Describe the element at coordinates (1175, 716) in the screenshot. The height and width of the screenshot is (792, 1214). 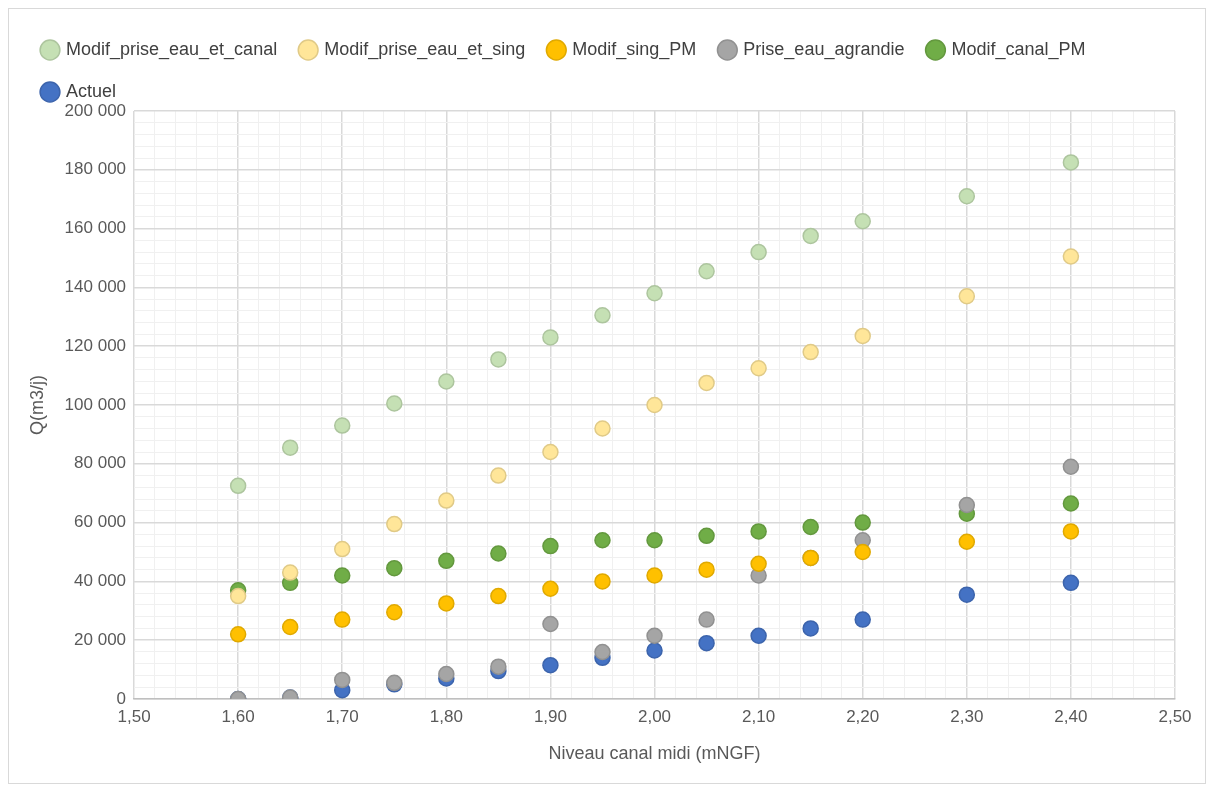
I see `x-tick-label: 2,50` at that location.